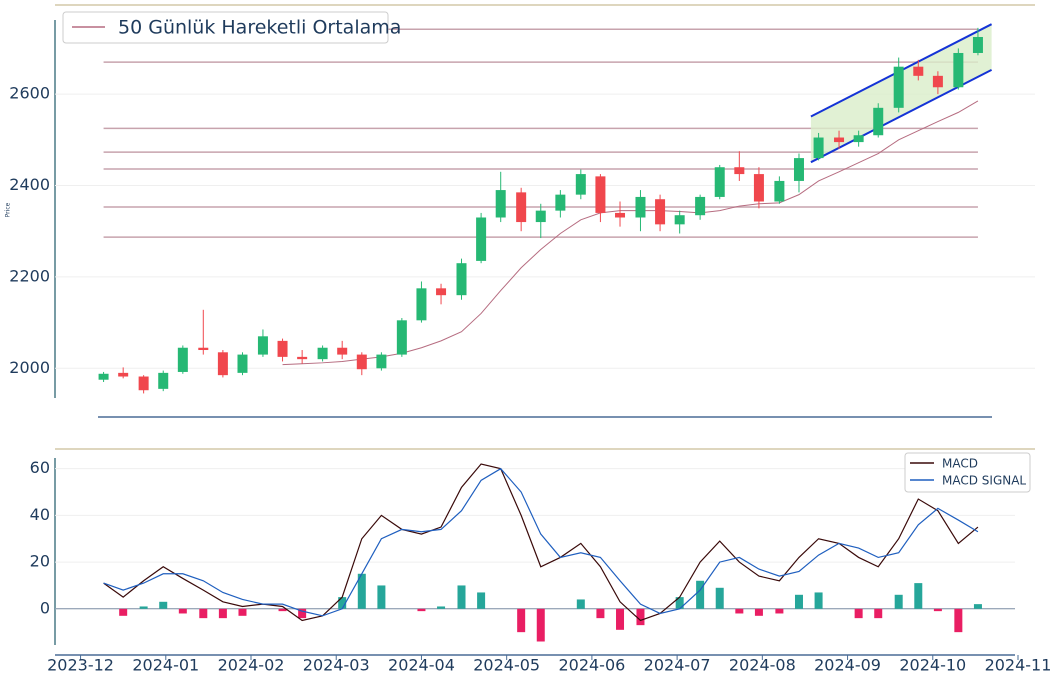  What do you see at coordinates (29, 367) in the screenshot?
I see `y-tick-label: 2000` at bounding box center [29, 367].